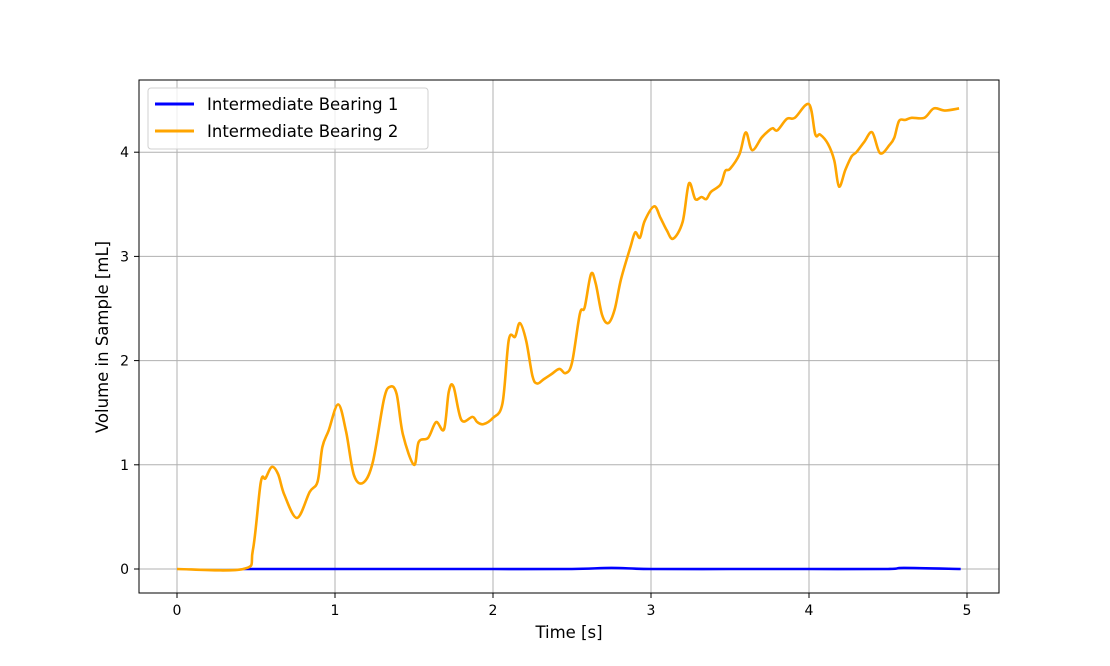 The height and width of the screenshot is (666, 1110). What do you see at coordinates (102, 337) in the screenshot?
I see `y-axis-label: Volume in Sample [mL]` at bounding box center [102, 337].